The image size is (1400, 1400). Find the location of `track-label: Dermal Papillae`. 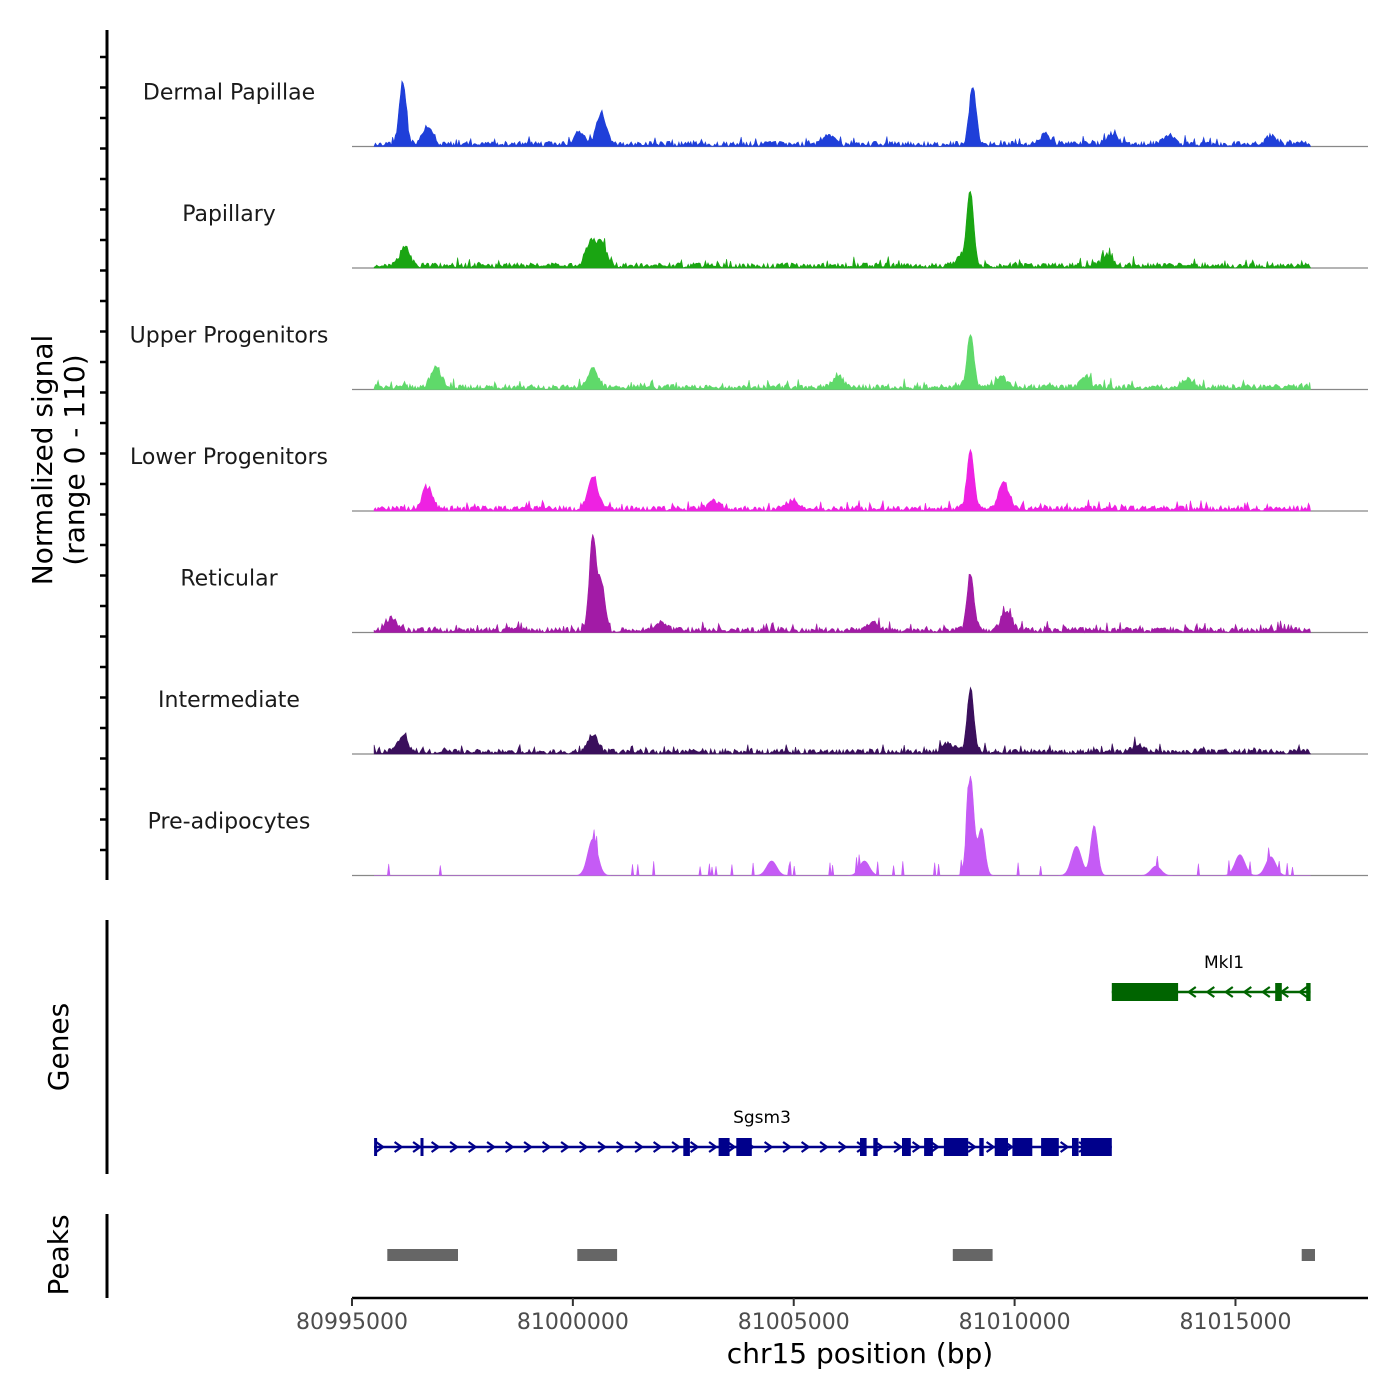

track-label: Dermal Papillae is located at coordinates (229, 93).